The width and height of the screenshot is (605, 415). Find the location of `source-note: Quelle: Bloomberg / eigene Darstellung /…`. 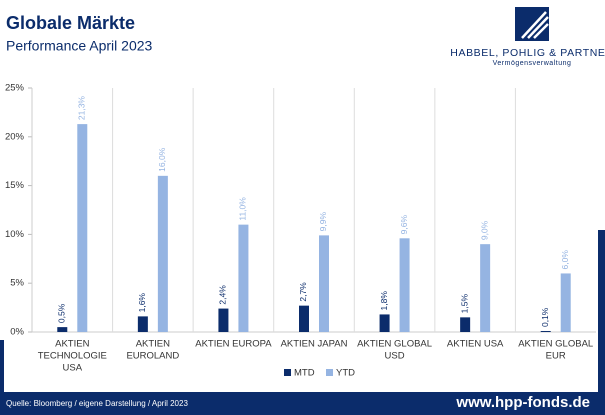

source-note: Quelle: Bloomberg / eigene Darstellung /… is located at coordinates (97, 403).